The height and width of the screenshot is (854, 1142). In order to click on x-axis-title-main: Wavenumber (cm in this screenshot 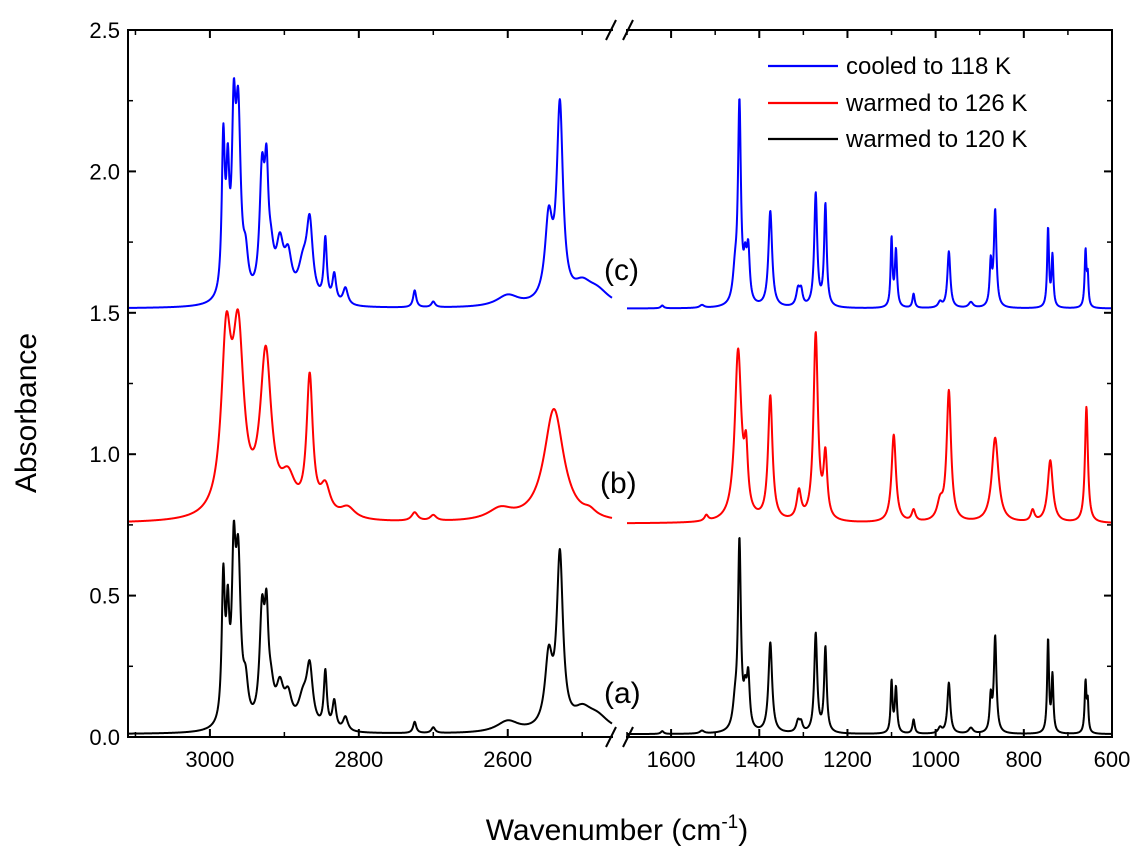, I will do `click(604, 830)`.